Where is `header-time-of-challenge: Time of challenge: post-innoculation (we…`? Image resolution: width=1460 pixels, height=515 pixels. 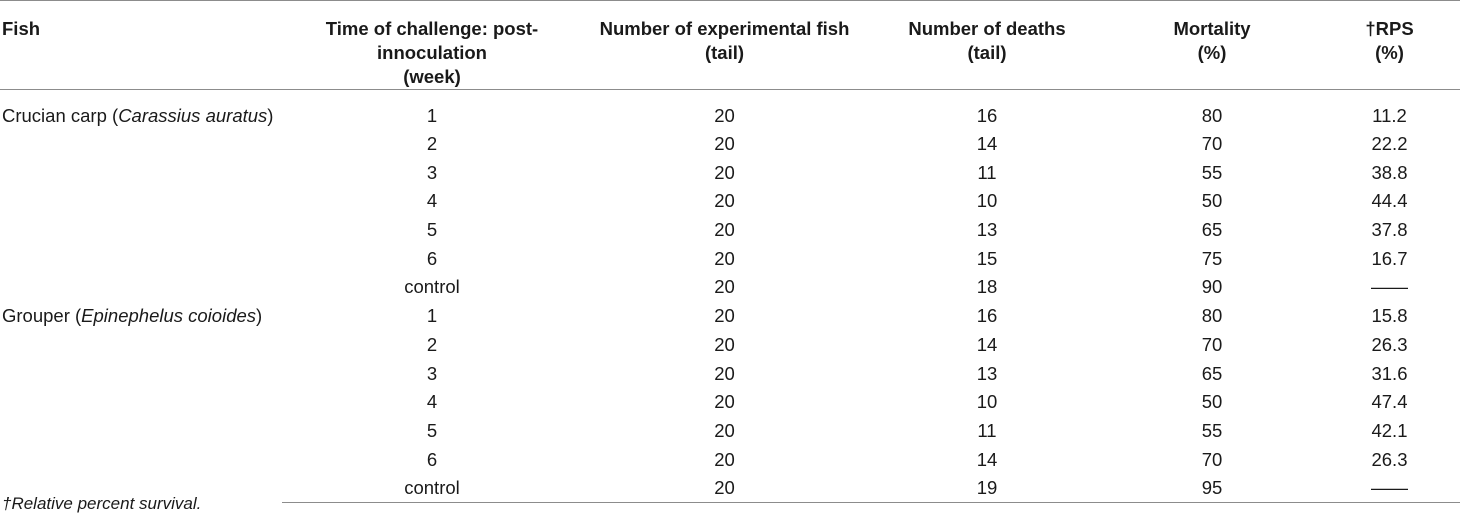 header-time-of-challenge: Time of challenge: post-innoculation (we… is located at coordinates (432, 45).